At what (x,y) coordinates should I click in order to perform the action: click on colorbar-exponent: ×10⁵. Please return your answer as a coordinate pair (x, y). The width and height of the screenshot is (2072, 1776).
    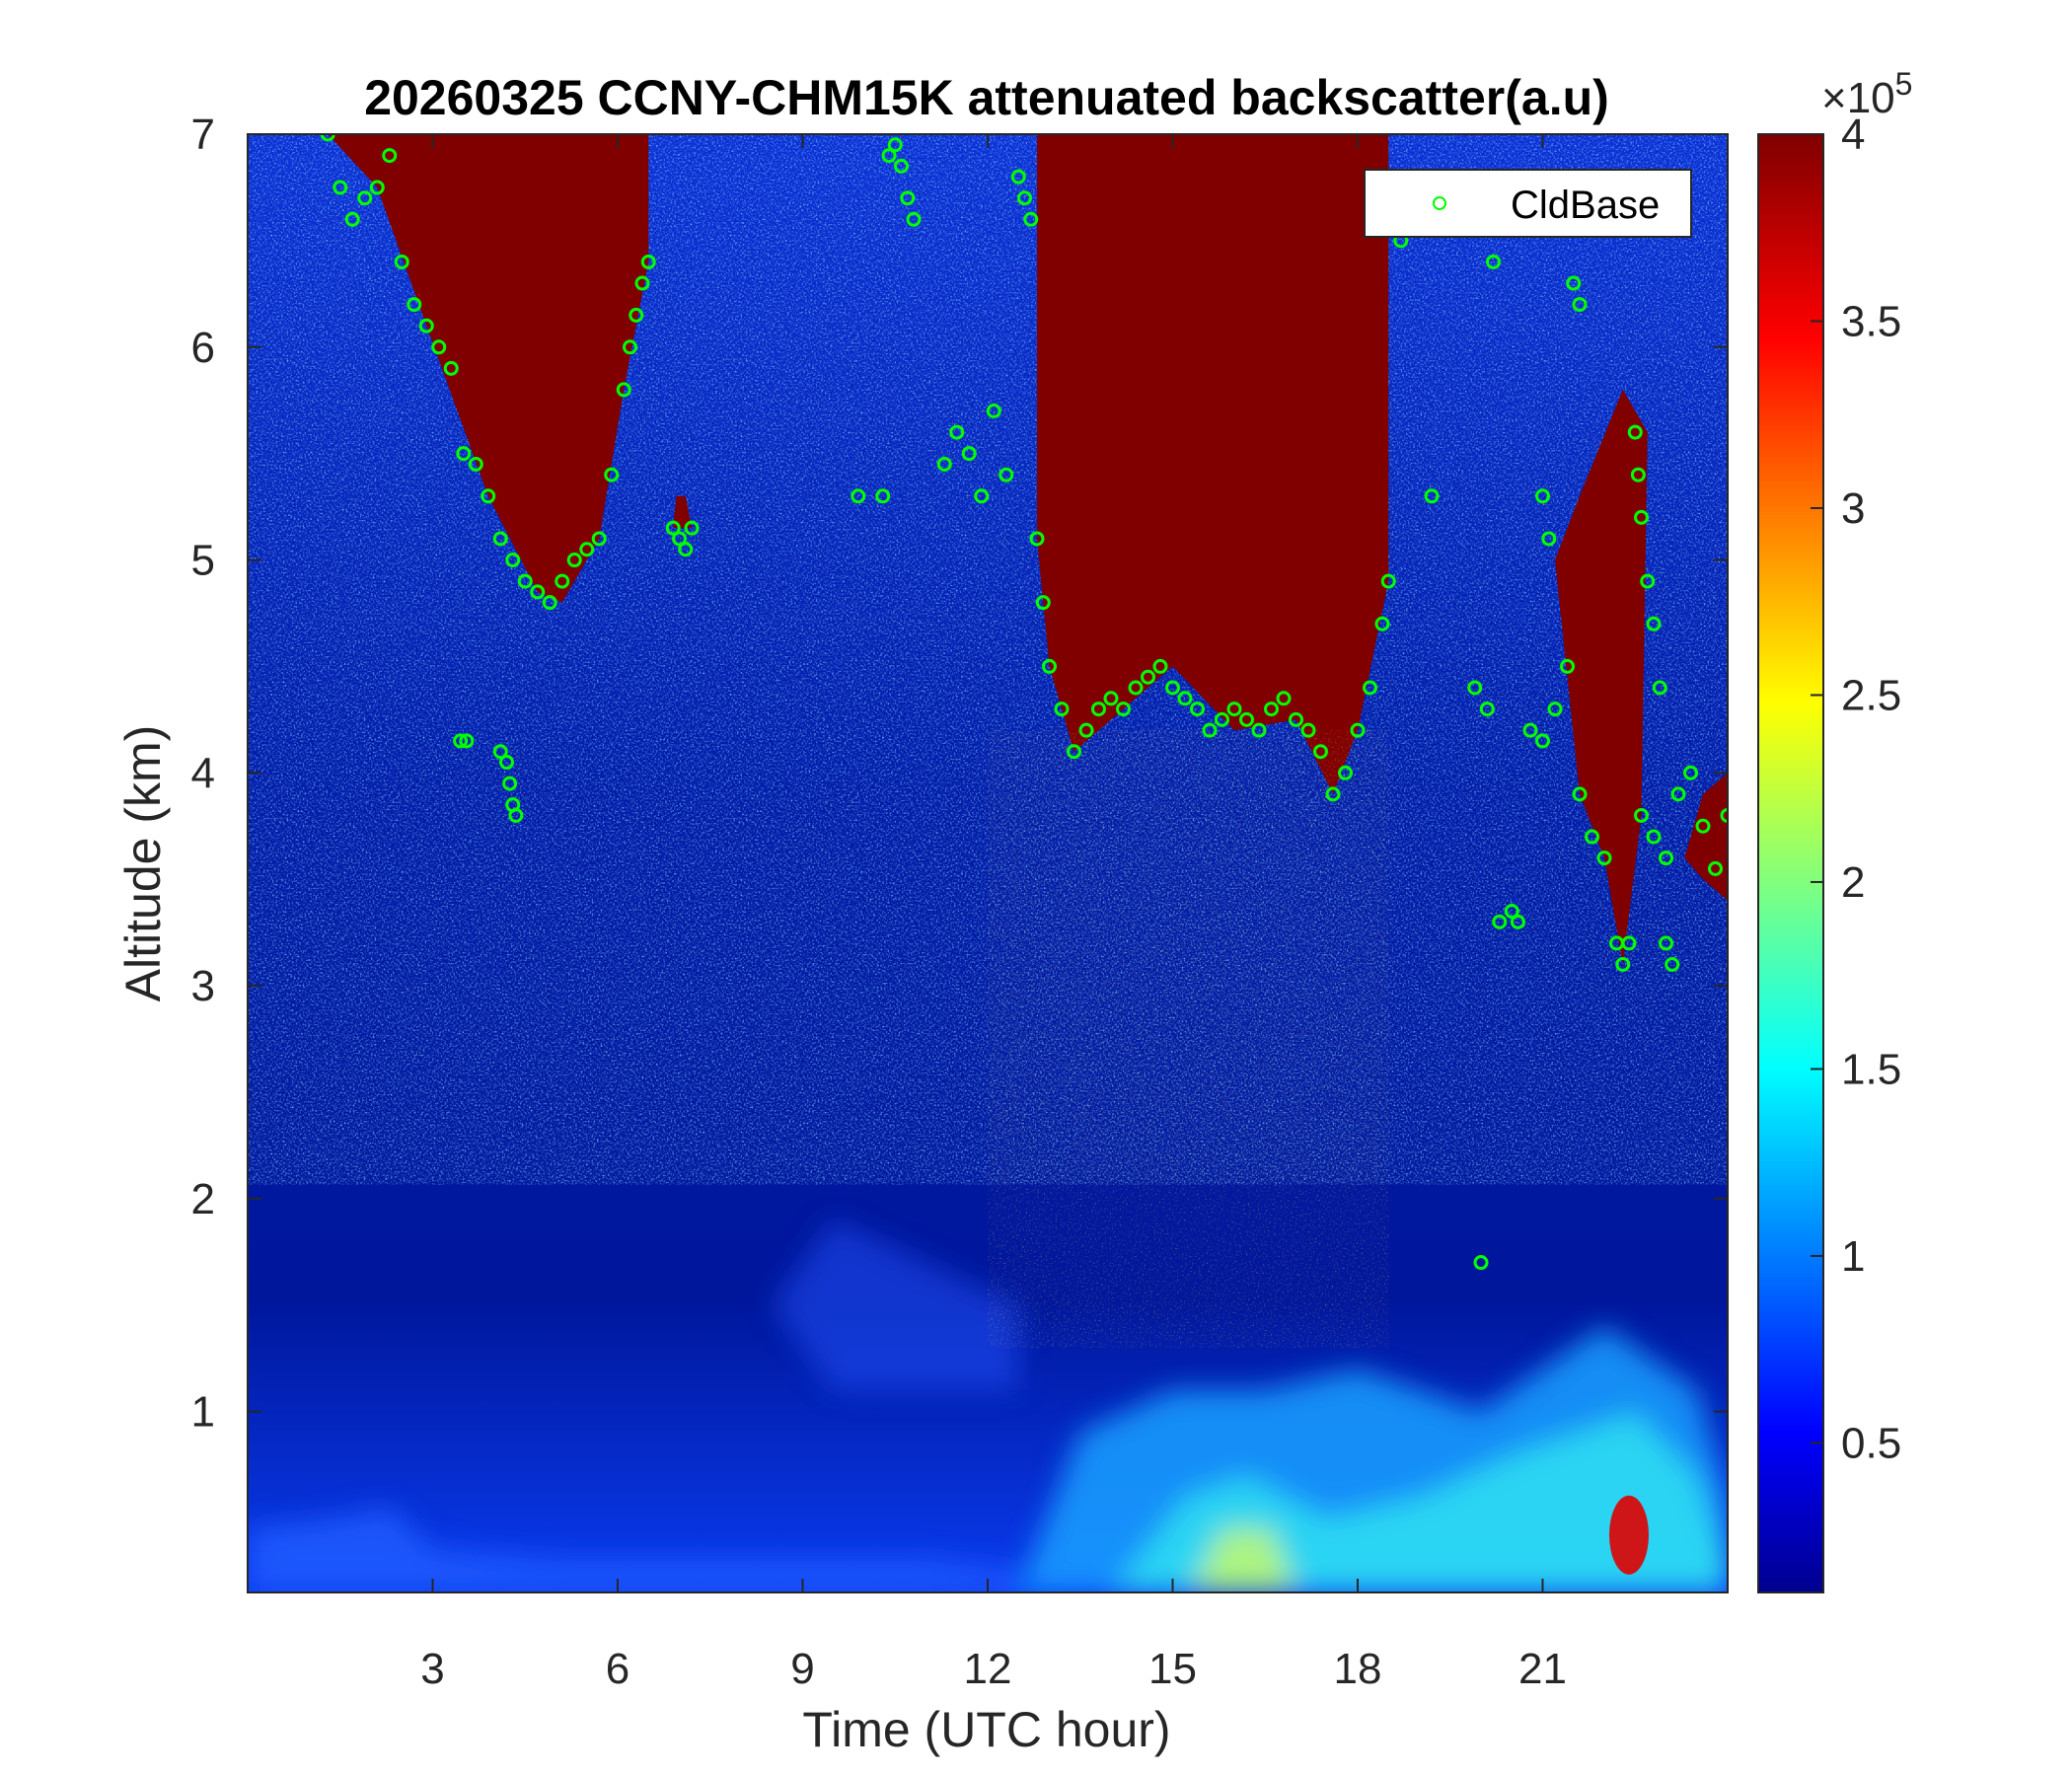
    Looking at the image, I should click on (1867, 94).